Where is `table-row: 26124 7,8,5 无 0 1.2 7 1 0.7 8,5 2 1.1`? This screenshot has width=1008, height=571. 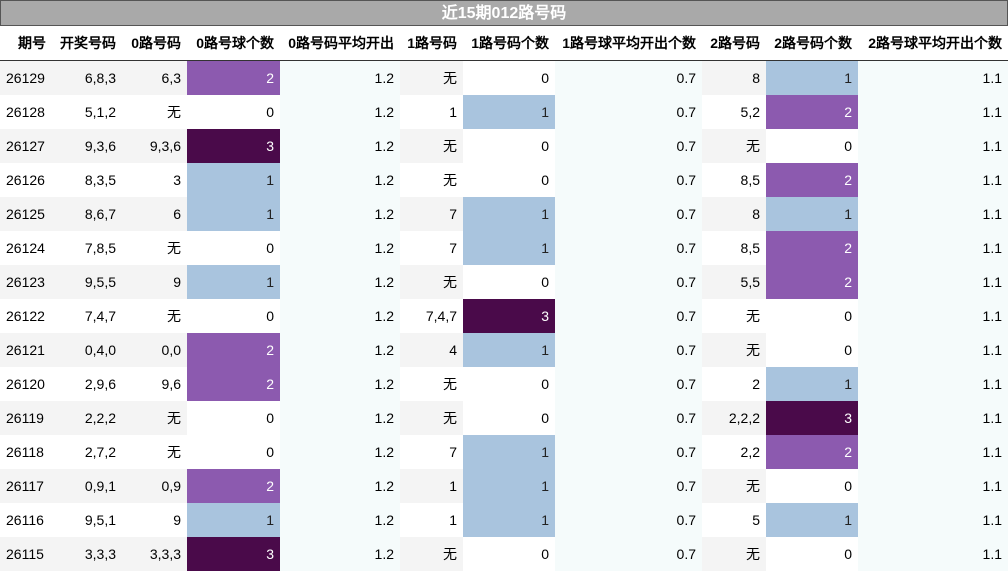
table-row: 26124 7,8,5 无 0 1.2 7 1 0.7 8,5 2 1.1 is located at coordinates (504, 248).